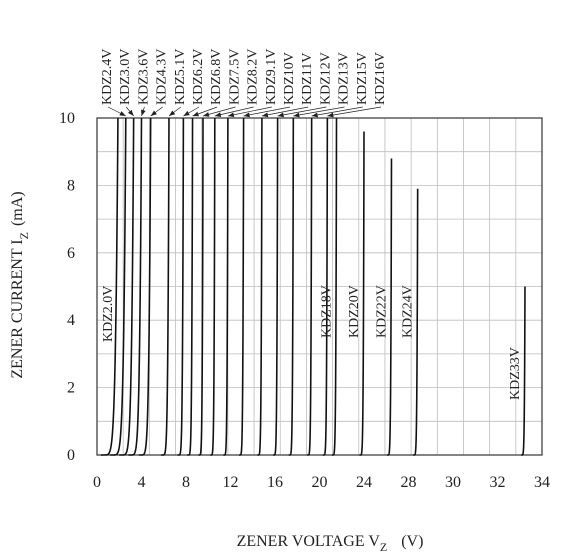 The height and width of the screenshot is (556, 571). Describe the element at coordinates (17, 308) in the screenshot. I see `y-axis-label: ZENER CURRENT I` at that location.